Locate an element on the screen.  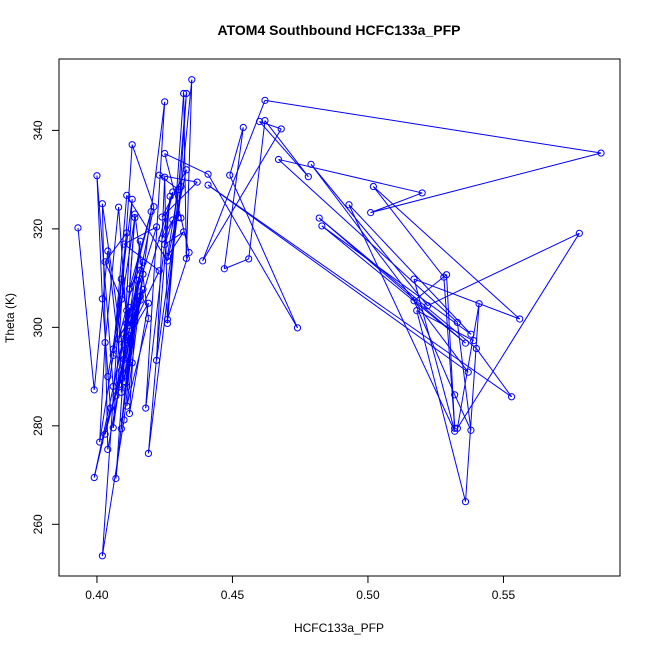
y-tick-label: 280 is located at coordinates (38, 425).